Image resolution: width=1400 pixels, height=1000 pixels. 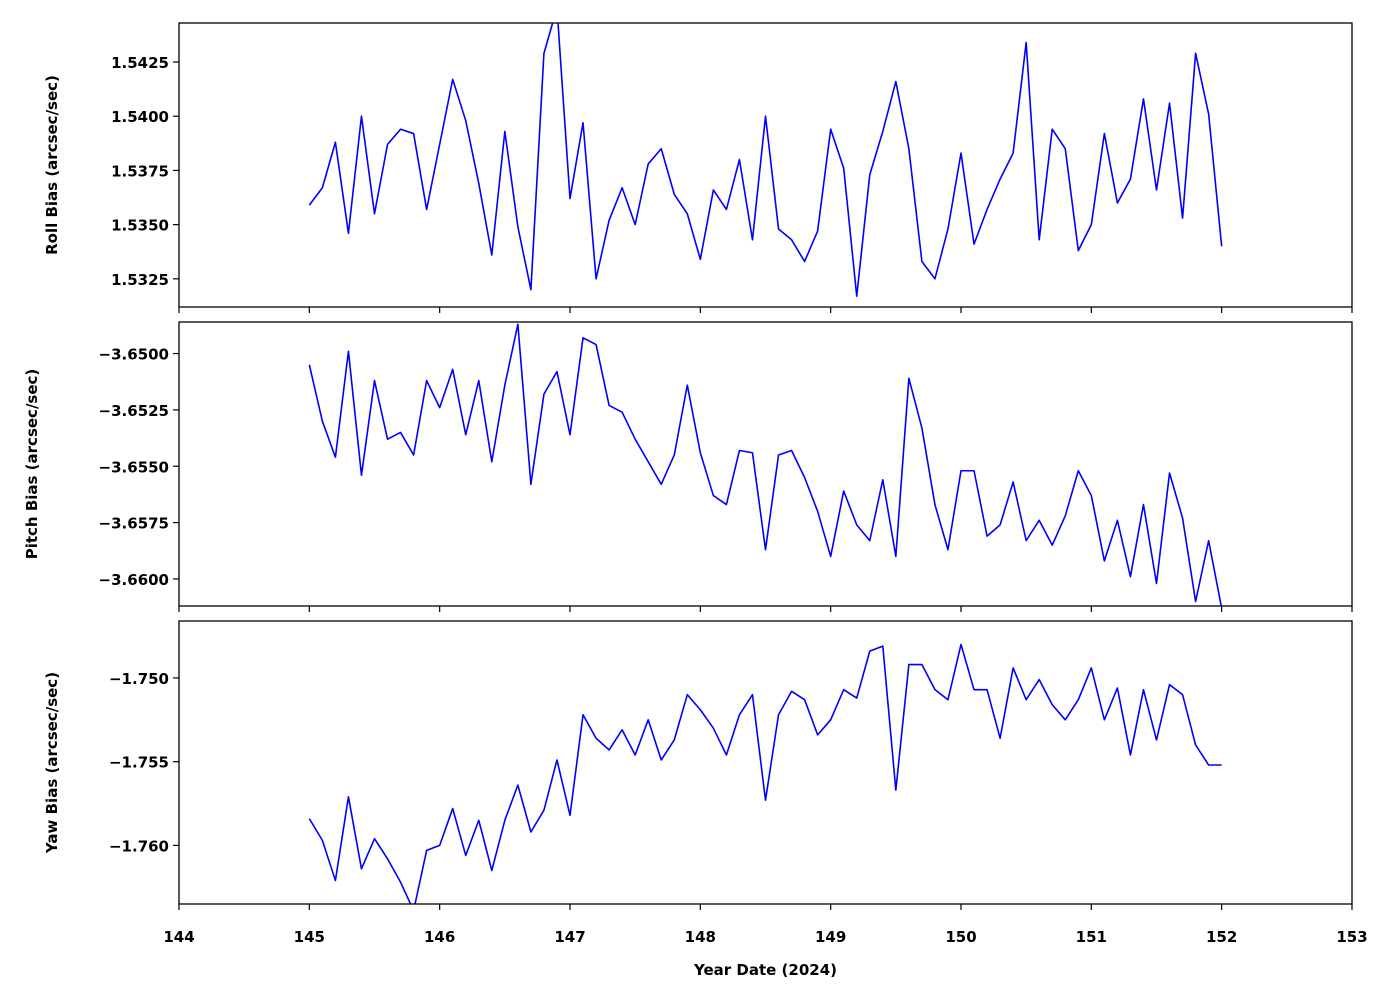 I want to click on y-tick-label: −3.6575, so click(x=134, y=524).